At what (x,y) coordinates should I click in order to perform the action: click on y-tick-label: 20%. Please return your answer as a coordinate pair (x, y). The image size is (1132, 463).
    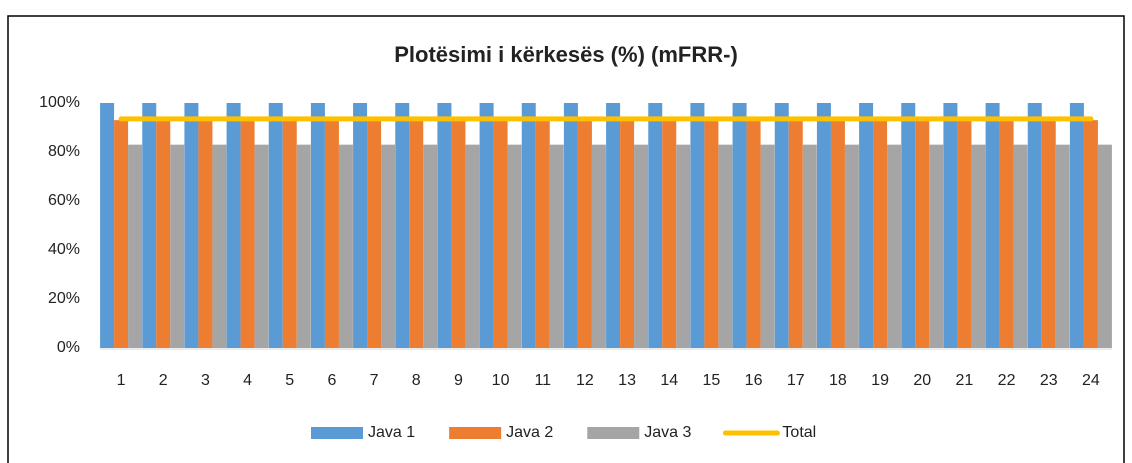
    Looking at the image, I should click on (64, 298).